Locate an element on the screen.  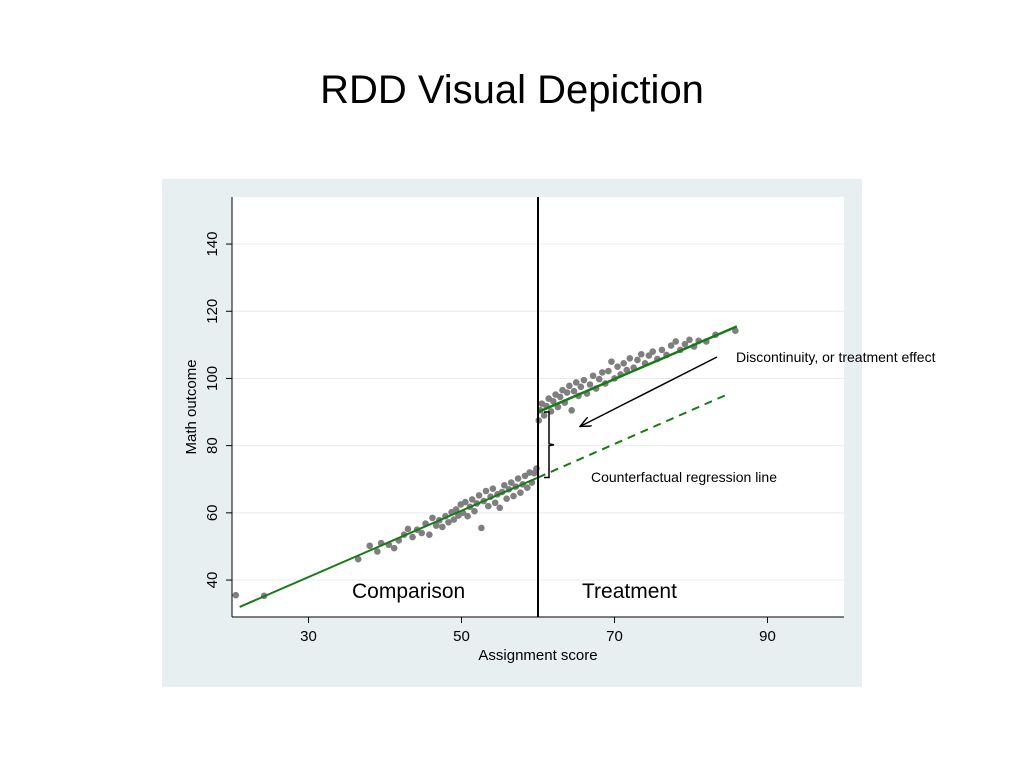
slide-title: RDD Visual Depiction is located at coordinates (512, 90).